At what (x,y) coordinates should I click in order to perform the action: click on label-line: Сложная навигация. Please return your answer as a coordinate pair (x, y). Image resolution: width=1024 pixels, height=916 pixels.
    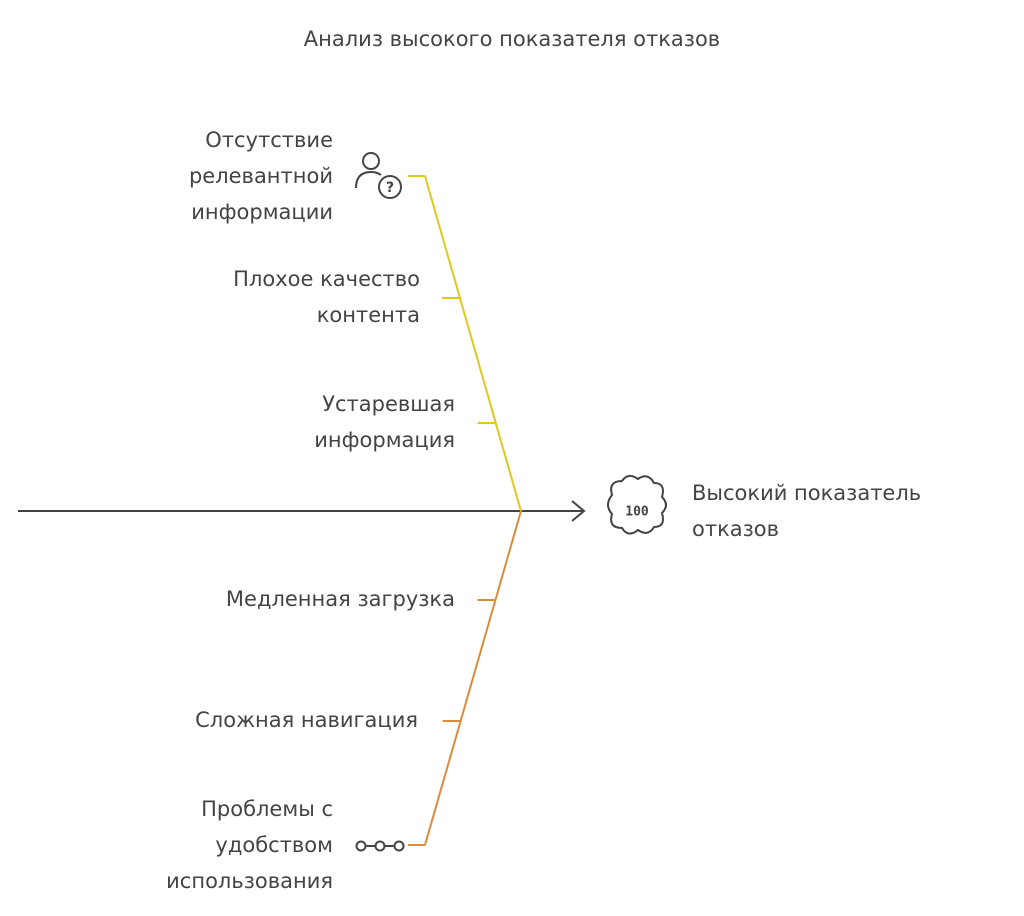
    Looking at the image, I should click on (306, 720).